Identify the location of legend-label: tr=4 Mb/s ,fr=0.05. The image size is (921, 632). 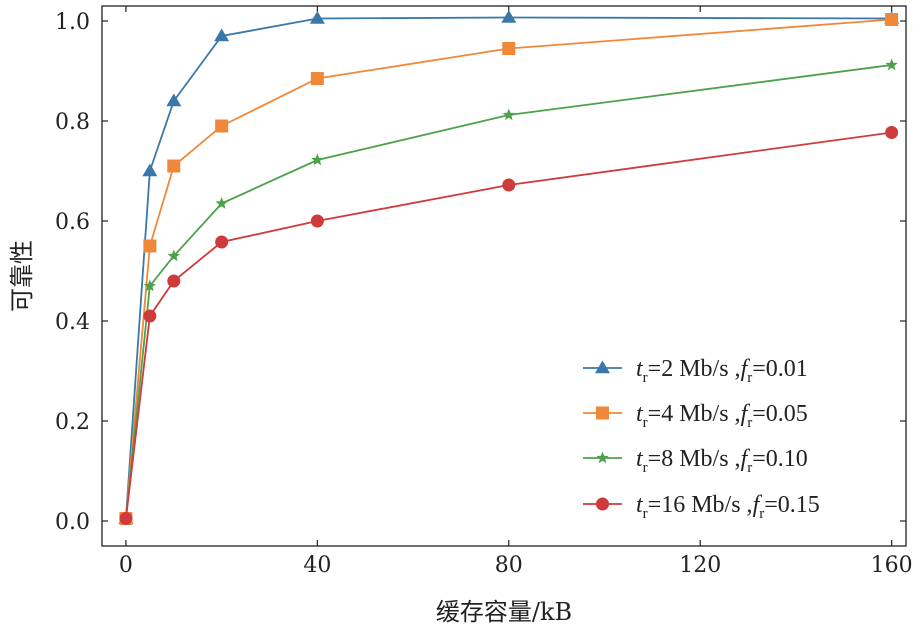
(722, 416).